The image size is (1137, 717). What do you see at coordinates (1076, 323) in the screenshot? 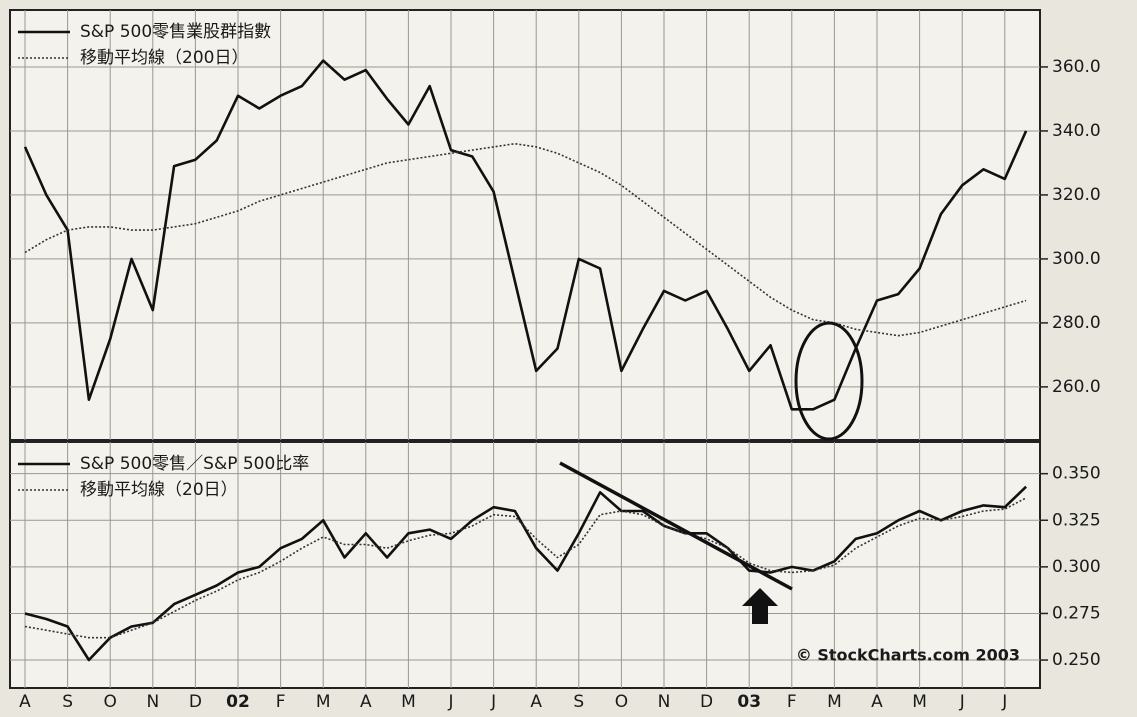
I see `y-tick-label: 280.0` at bounding box center [1076, 323].